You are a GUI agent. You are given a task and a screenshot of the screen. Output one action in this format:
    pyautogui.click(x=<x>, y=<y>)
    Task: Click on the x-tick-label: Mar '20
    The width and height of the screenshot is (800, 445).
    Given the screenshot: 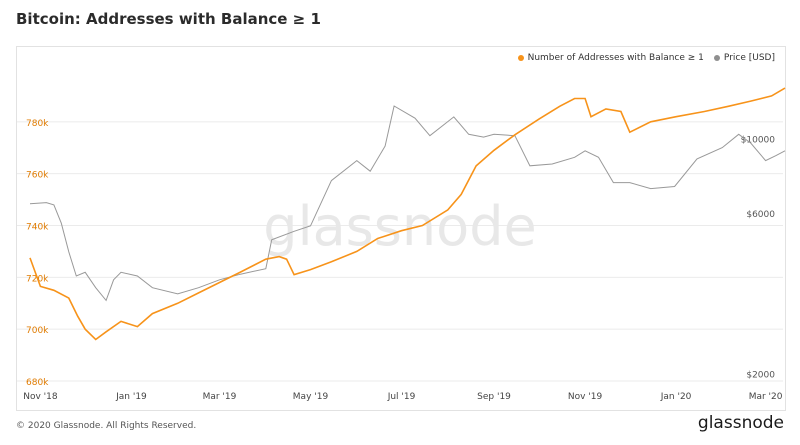 What is the action you would take?
    pyautogui.click(x=766, y=397)
    